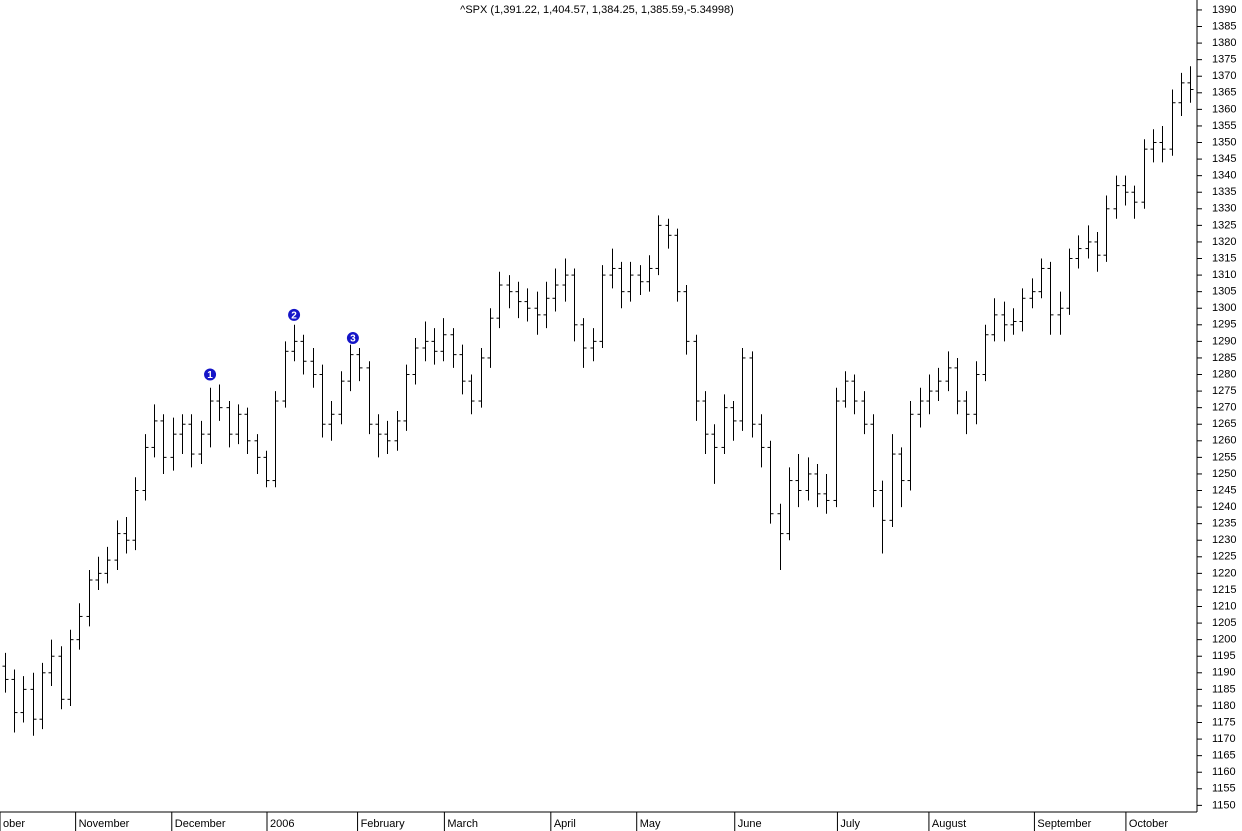  What do you see at coordinates (1224, 623) in the screenshot?
I see `y-tick-label: 1205` at bounding box center [1224, 623].